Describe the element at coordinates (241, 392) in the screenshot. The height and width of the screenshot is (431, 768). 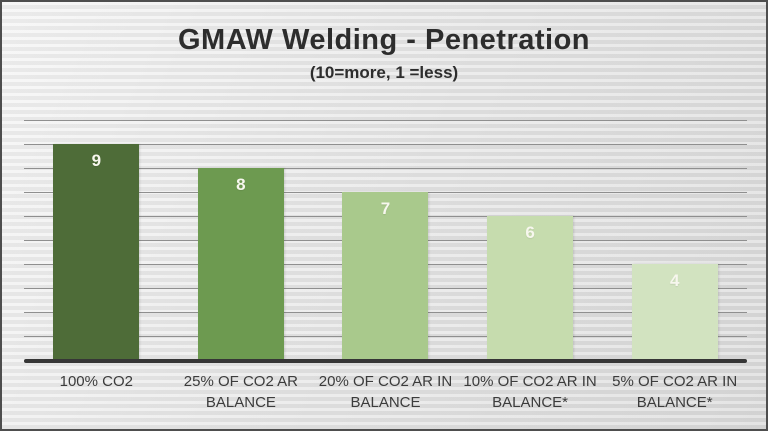
I see `category-label-25co2: 25% OF CO2 AR BALANCE` at that location.